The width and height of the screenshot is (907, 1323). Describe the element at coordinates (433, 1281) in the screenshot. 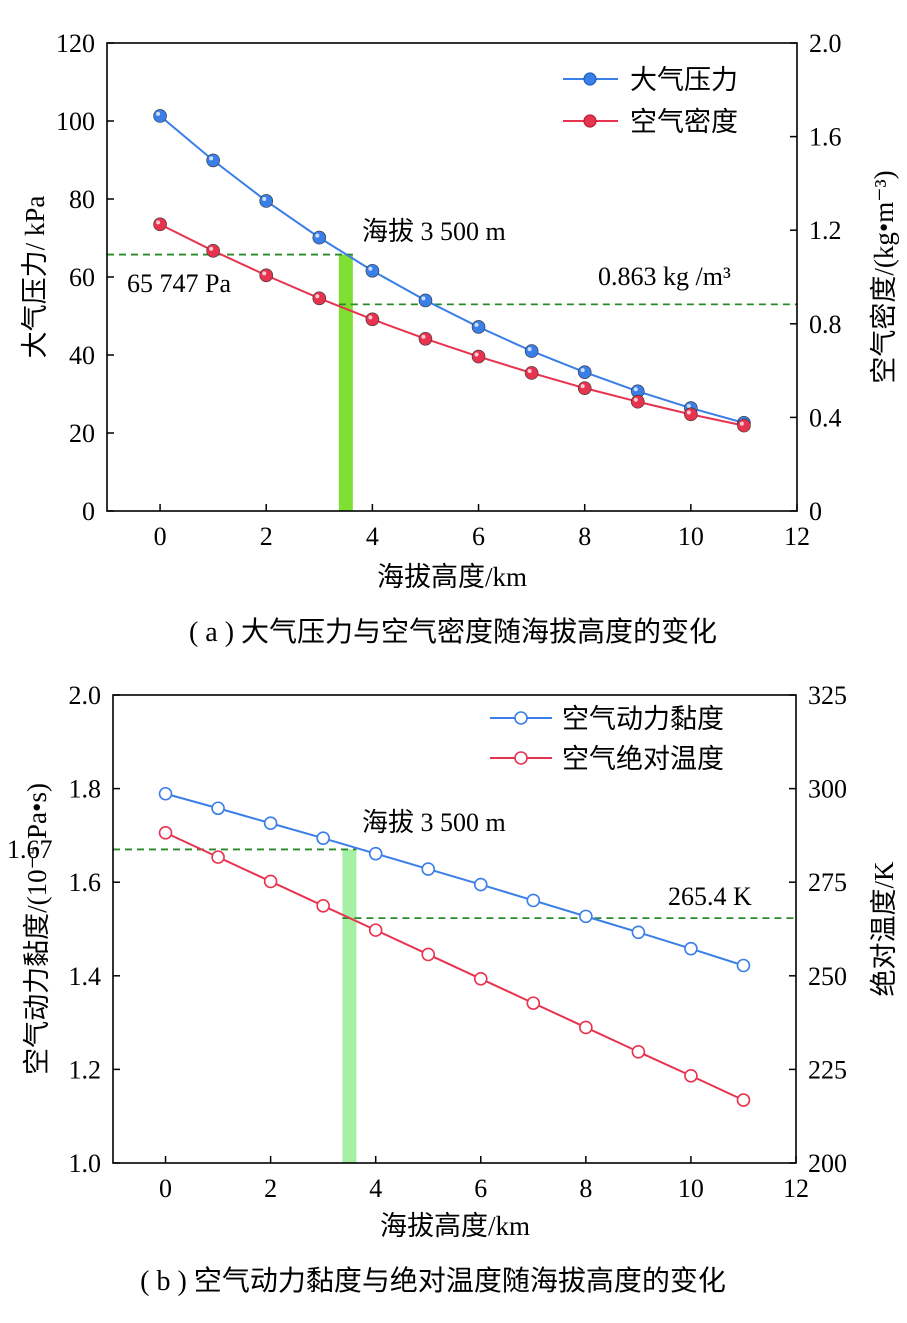

I see `caption-b: ( b ) 空气动力黏度与绝对温度随海拔高度的变化` at that location.